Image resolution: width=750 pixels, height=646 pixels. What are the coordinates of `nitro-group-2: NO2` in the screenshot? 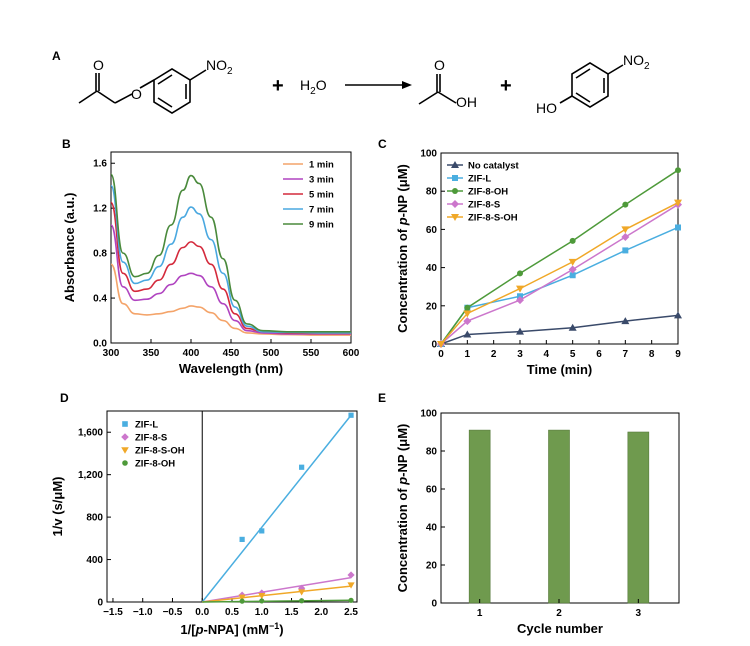 It's located at (636, 62).